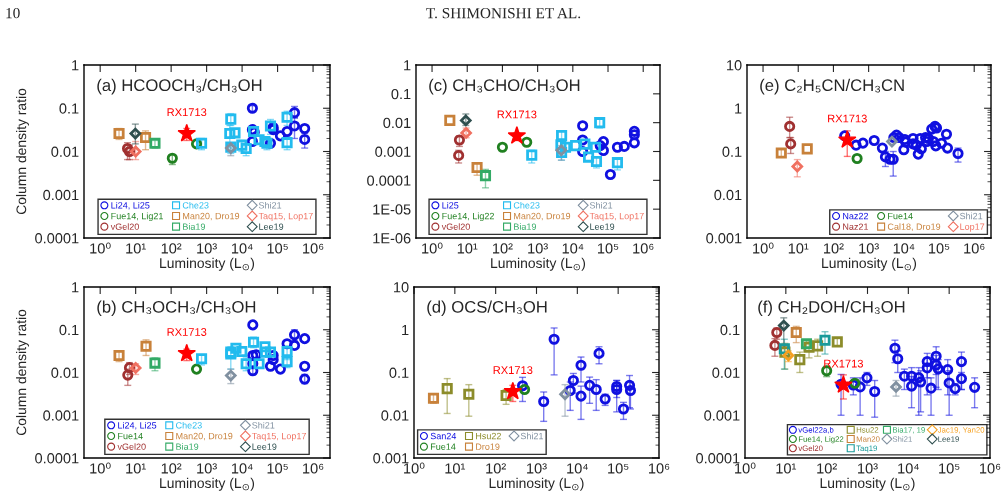 The image size is (1007, 502). What do you see at coordinates (13, 13) in the screenshot?
I see `text: 10` at bounding box center [13, 13].